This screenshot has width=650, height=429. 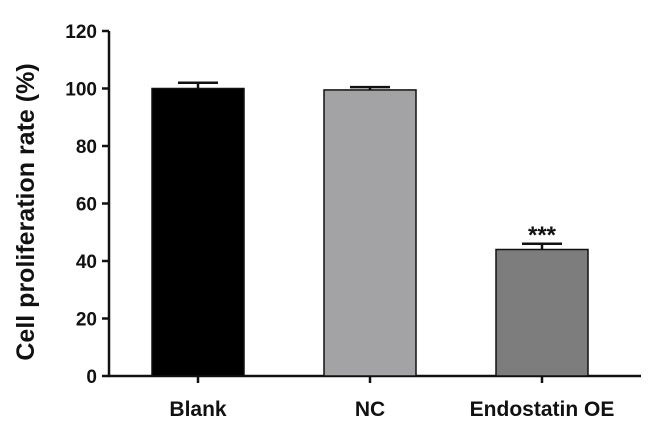 What do you see at coordinates (86, 320) in the screenshot?
I see `y-tick-label: 20` at bounding box center [86, 320].